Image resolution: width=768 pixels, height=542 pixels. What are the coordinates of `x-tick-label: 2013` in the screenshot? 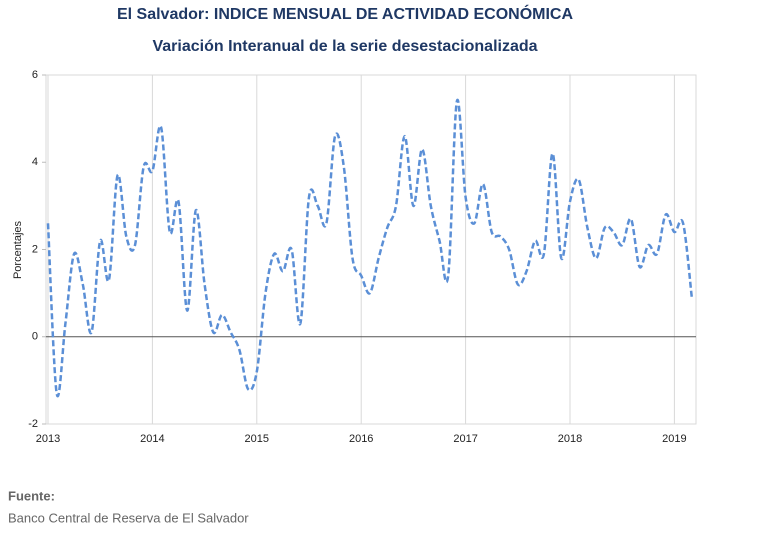 It's located at (48, 439).